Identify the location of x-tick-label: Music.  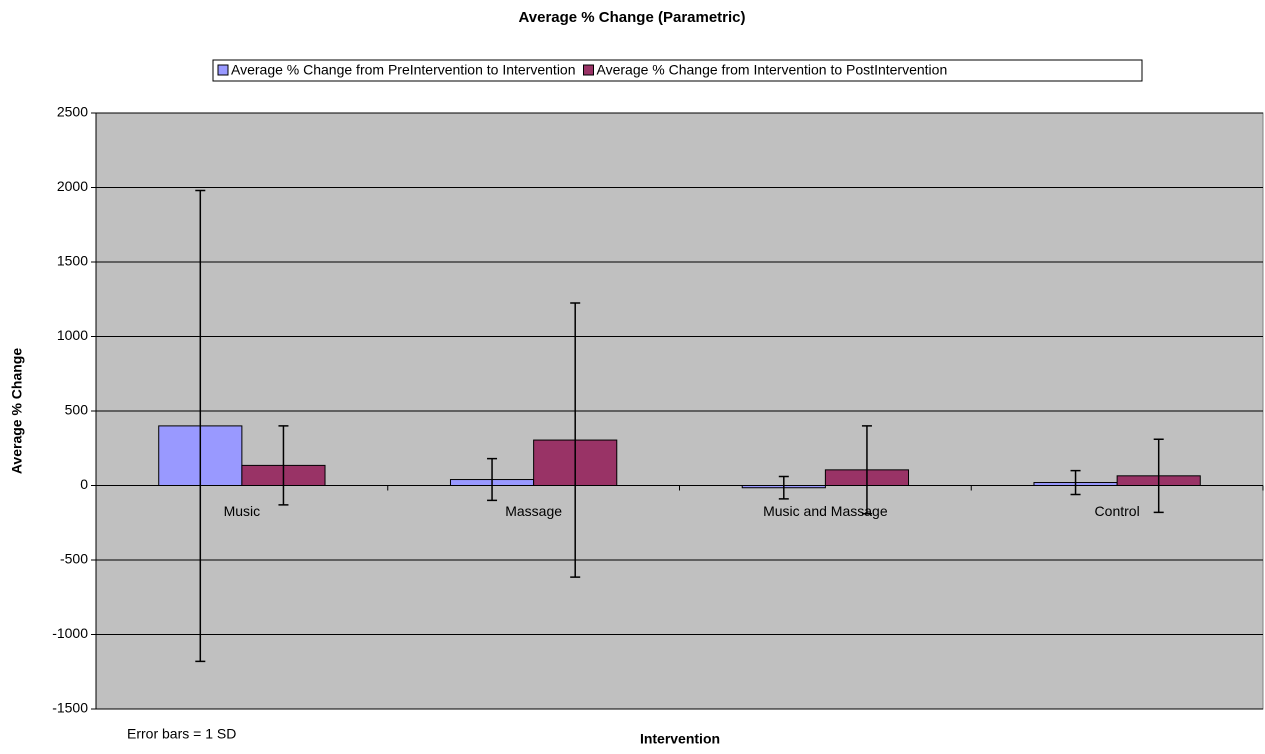
(242, 511).